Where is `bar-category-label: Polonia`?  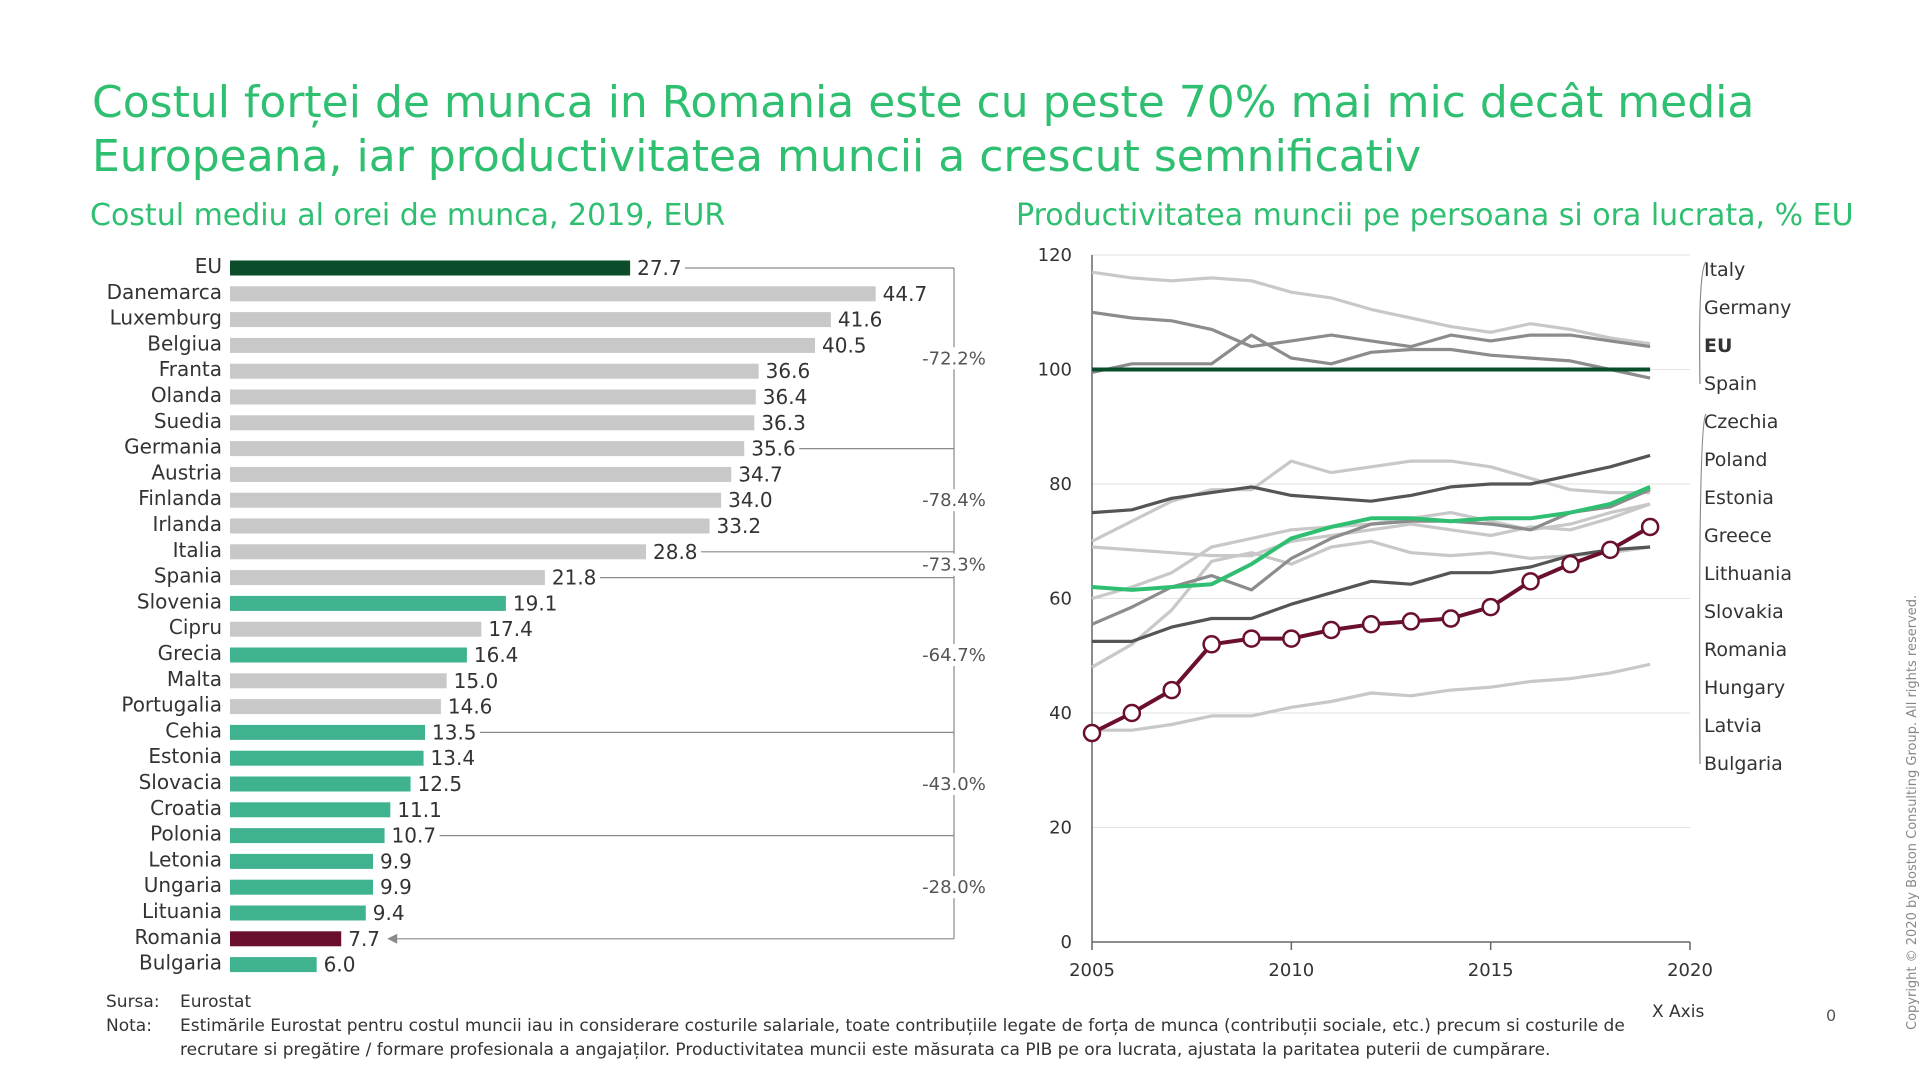
bar-category-label: Polonia is located at coordinates (186, 834).